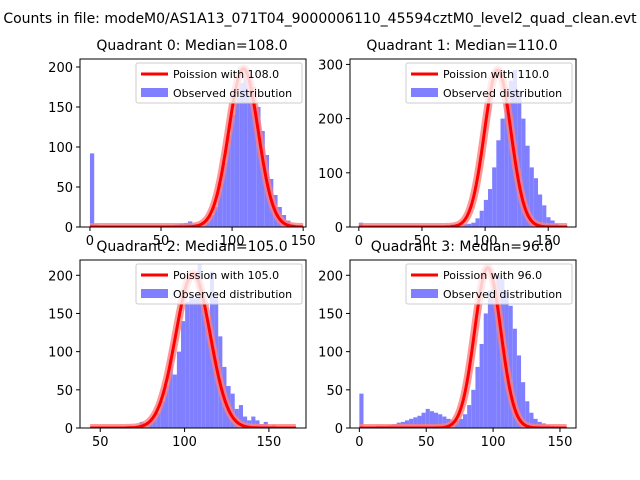 This screenshot has height=480, width=640. Describe the element at coordinates (191, 46) in the screenshot. I see `subplot-title: Quadrant 0: Median=108.0` at that location.